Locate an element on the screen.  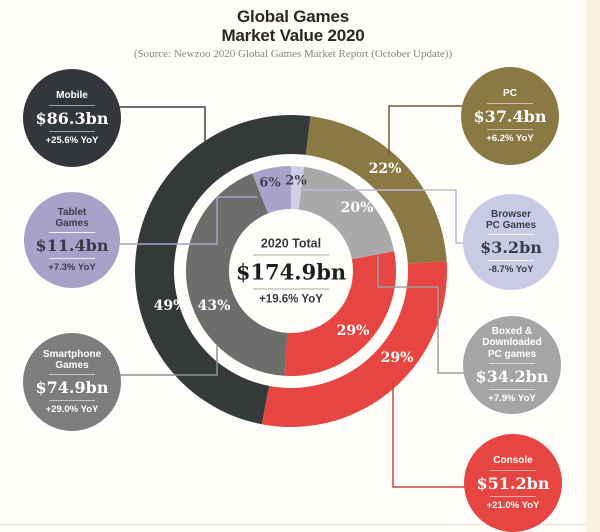
bubble-tablet-title: Tablet Games is located at coordinates (72, 217).